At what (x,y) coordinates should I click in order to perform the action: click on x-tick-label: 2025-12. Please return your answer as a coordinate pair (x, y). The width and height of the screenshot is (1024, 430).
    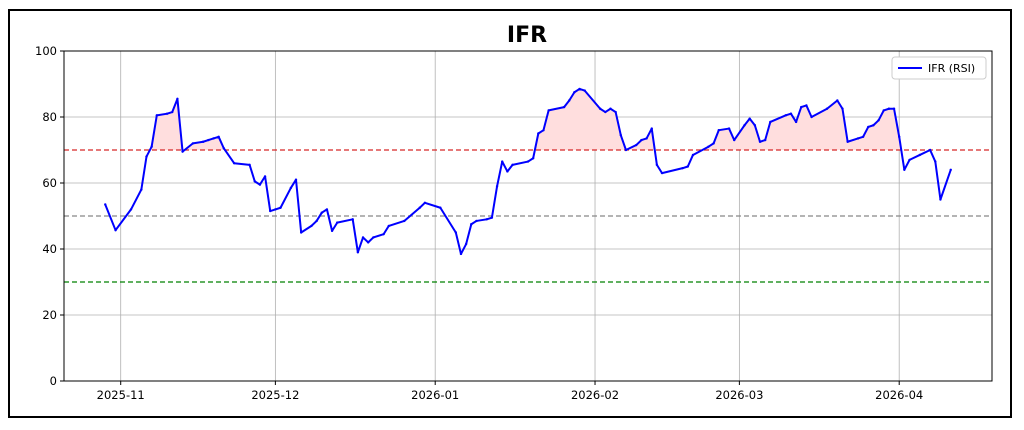
    Looking at the image, I should click on (275, 395).